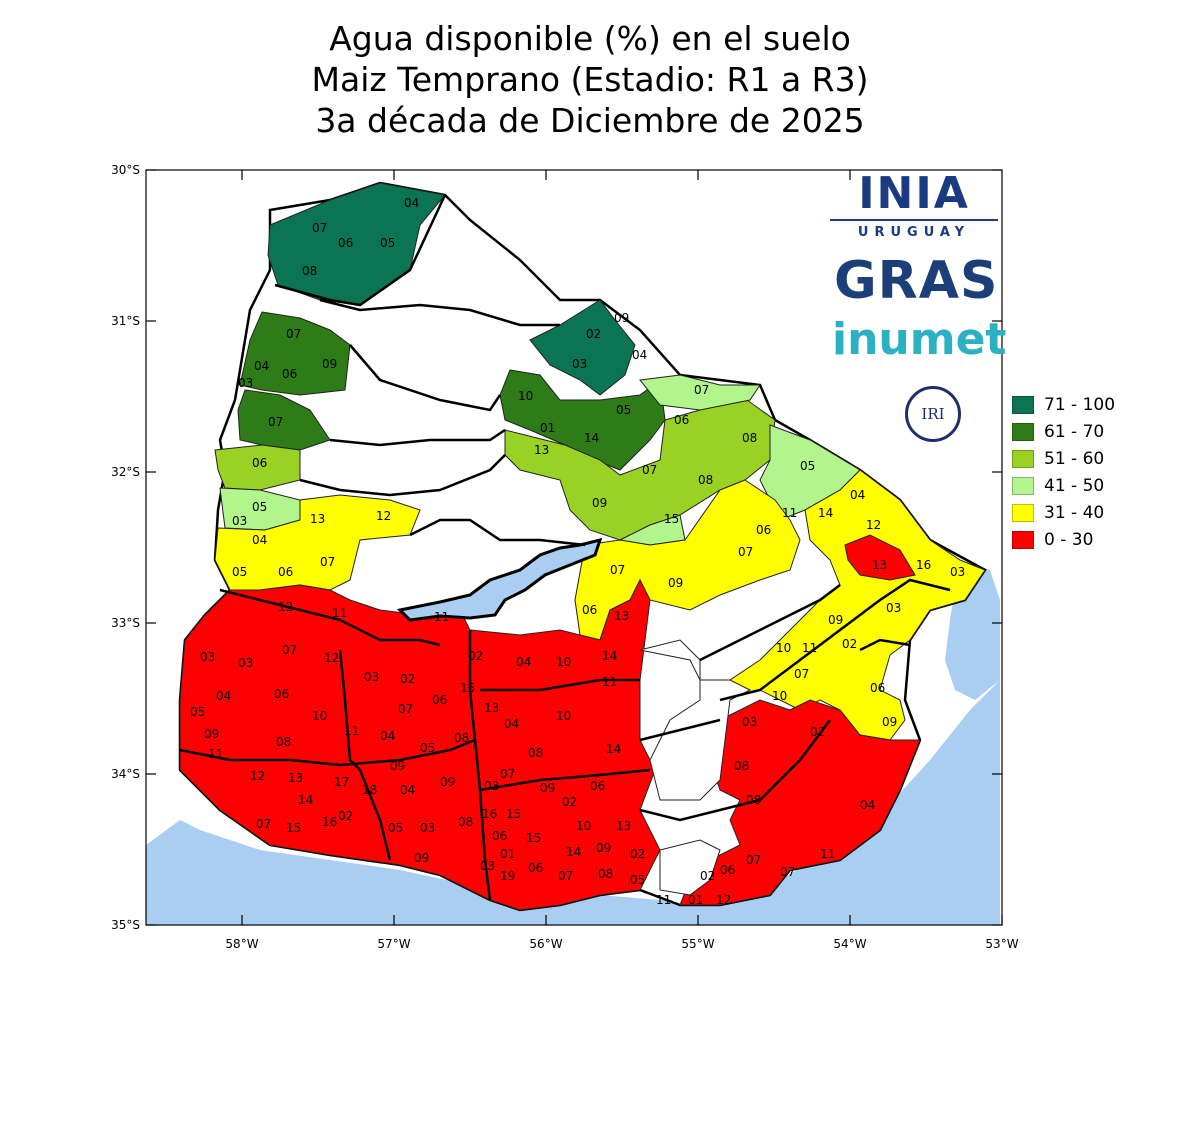  I want to click on zone-code: 16, so click(489, 814).